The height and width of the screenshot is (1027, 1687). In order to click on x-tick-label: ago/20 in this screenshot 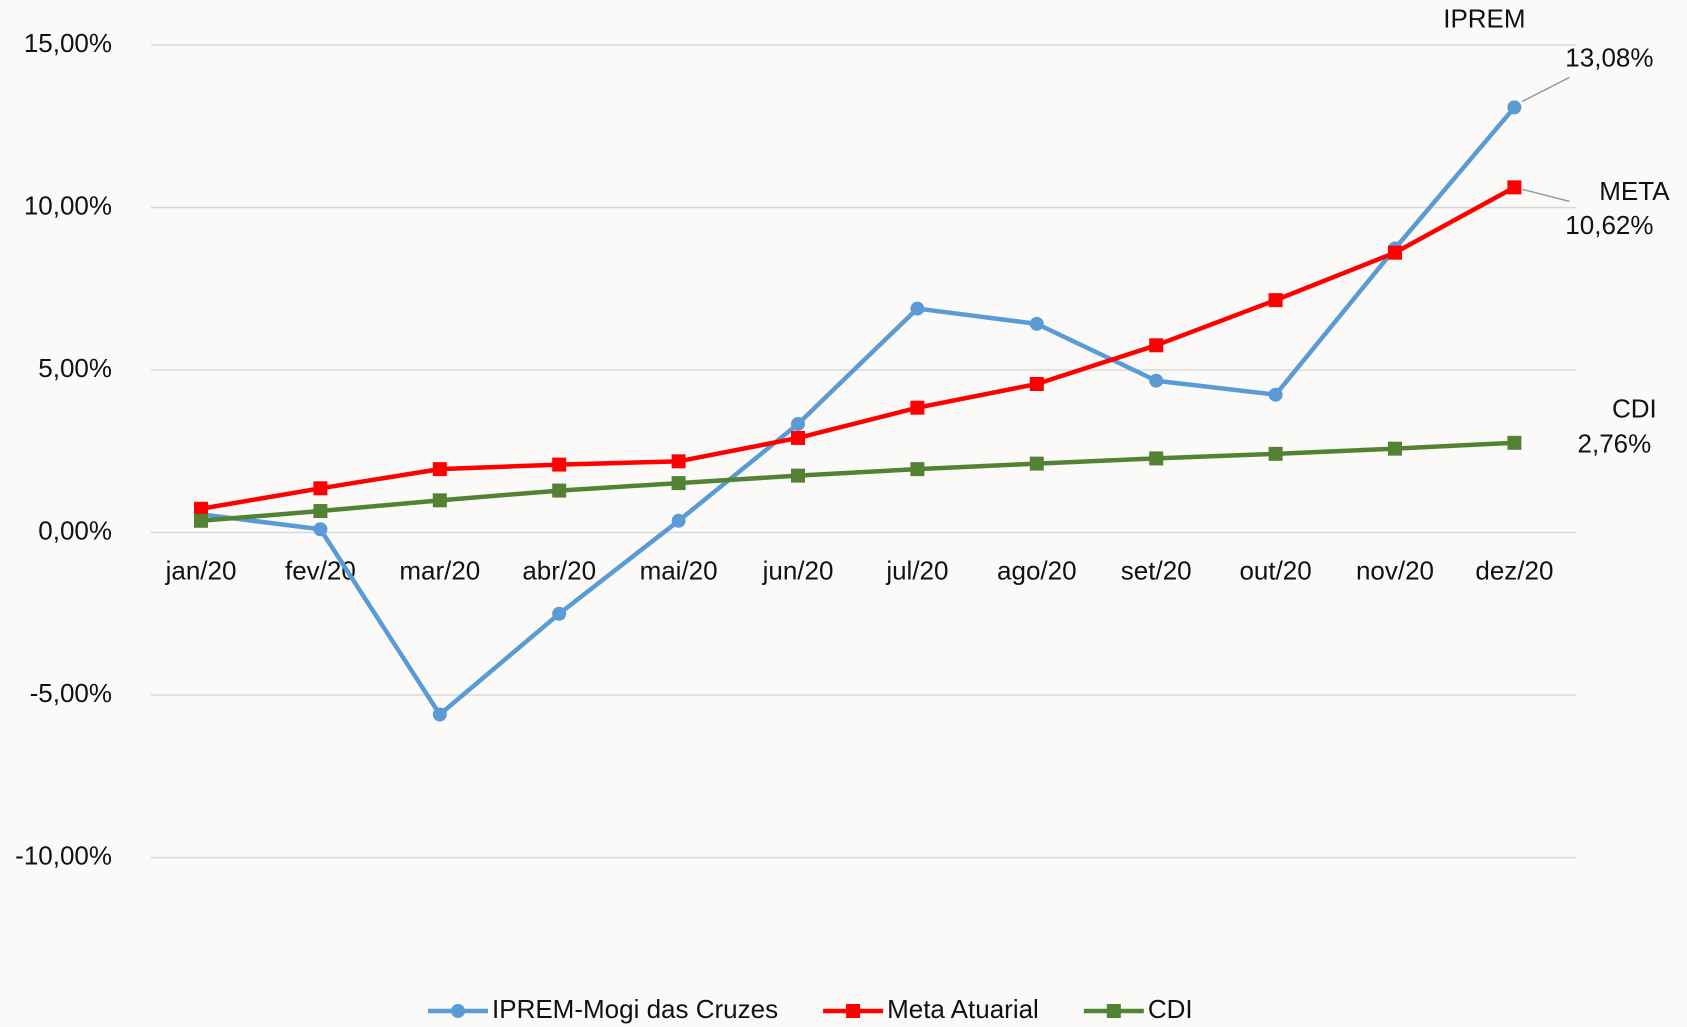, I will do `click(1037, 570)`.